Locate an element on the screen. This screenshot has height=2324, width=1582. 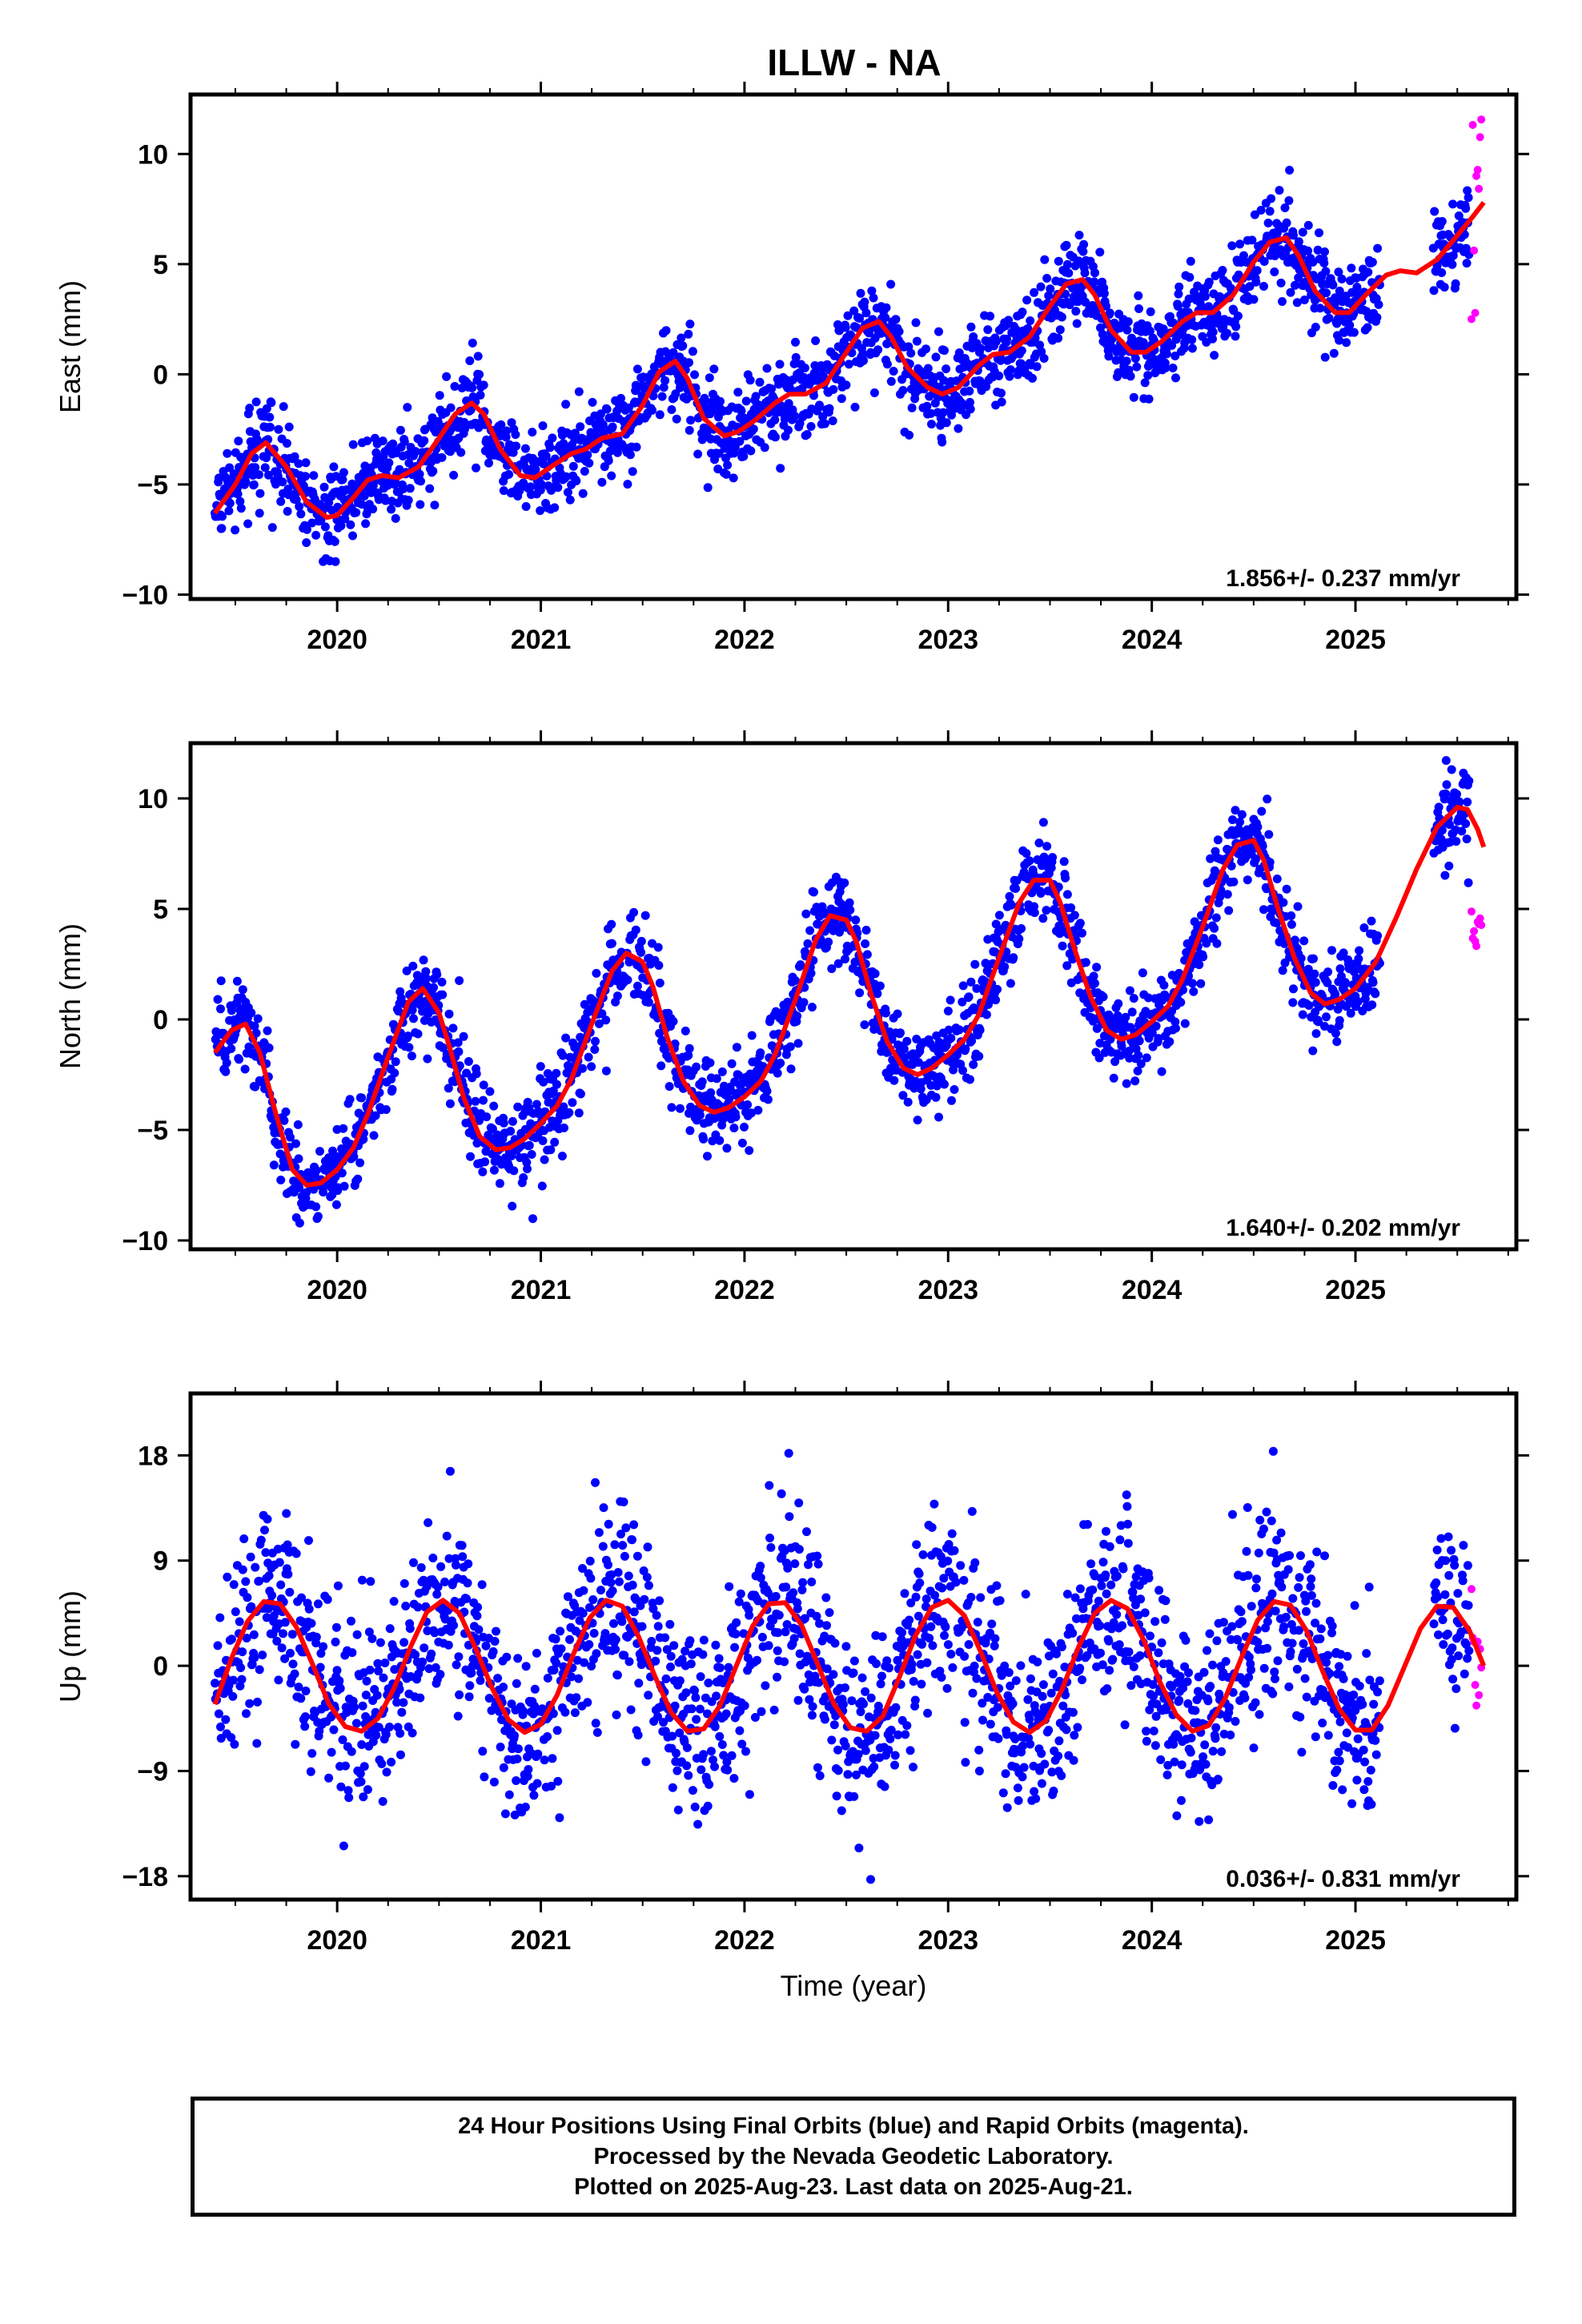
north-model-curve is located at coordinates (850, 996).